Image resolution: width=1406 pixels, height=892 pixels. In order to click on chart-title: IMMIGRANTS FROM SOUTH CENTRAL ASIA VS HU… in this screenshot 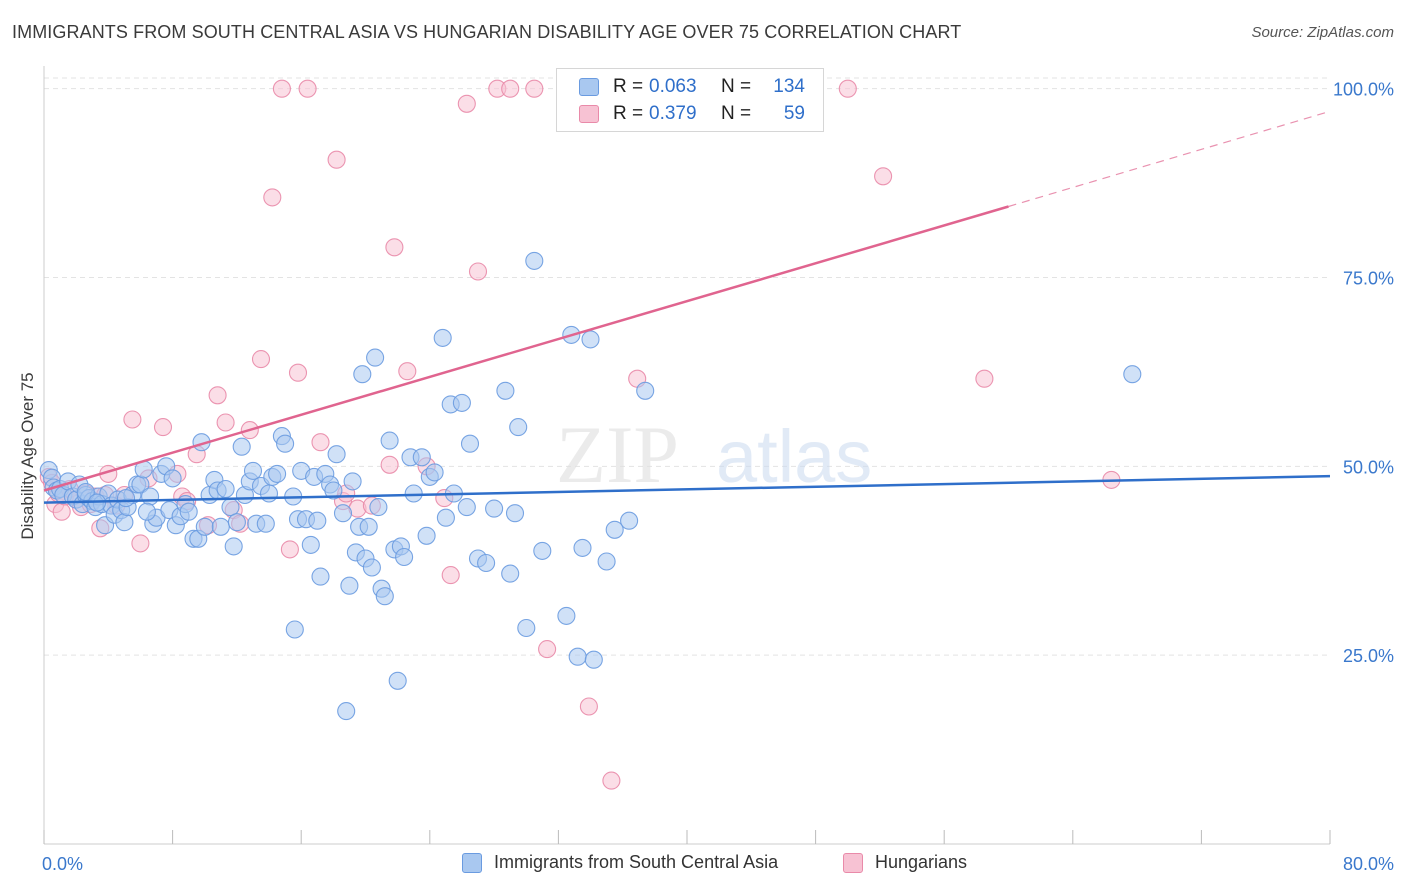, I will do `click(487, 32)`.